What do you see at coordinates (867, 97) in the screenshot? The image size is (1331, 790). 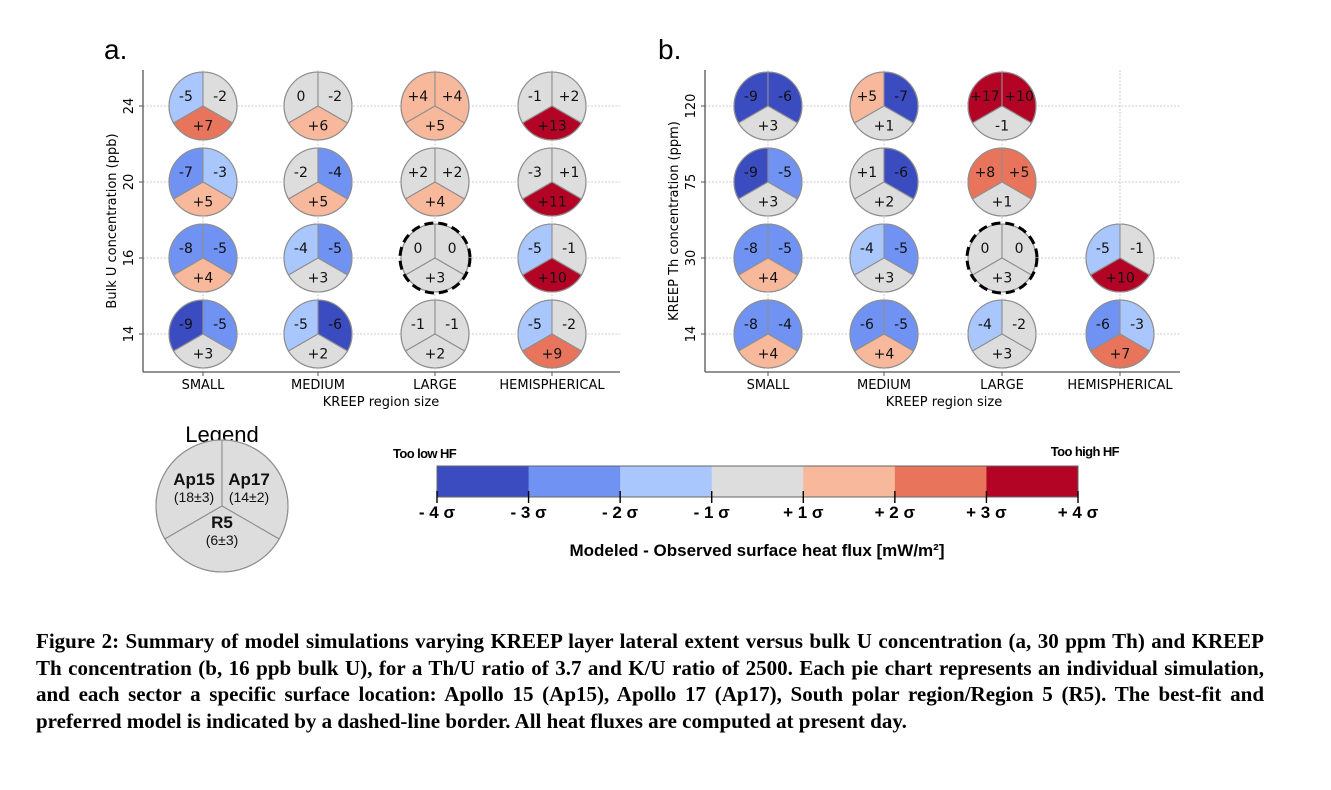 I see `pie-value-label-ap15: +5` at bounding box center [867, 97].